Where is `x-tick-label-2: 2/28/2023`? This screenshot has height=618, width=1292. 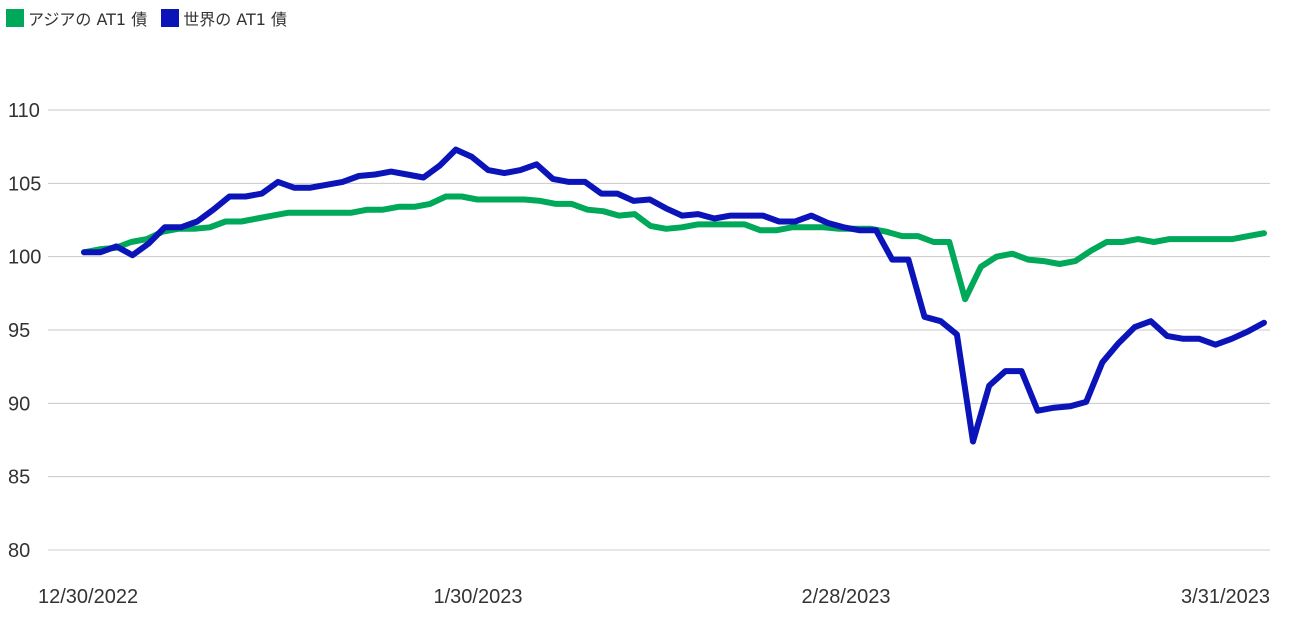
x-tick-label-2: 2/28/2023 is located at coordinates (846, 597).